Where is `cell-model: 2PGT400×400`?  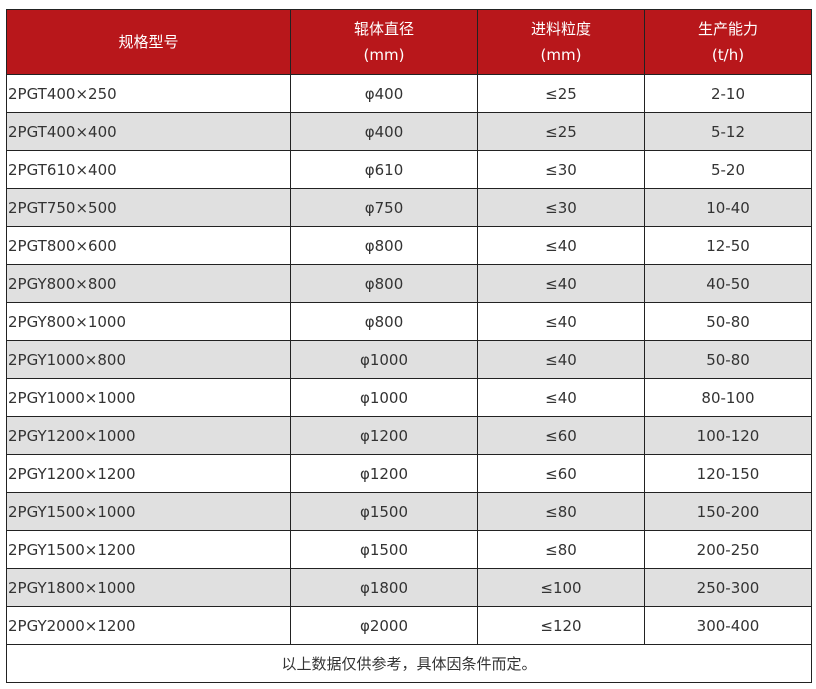 cell-model: 2PGT400×400 is located at coordinates (148, 131).